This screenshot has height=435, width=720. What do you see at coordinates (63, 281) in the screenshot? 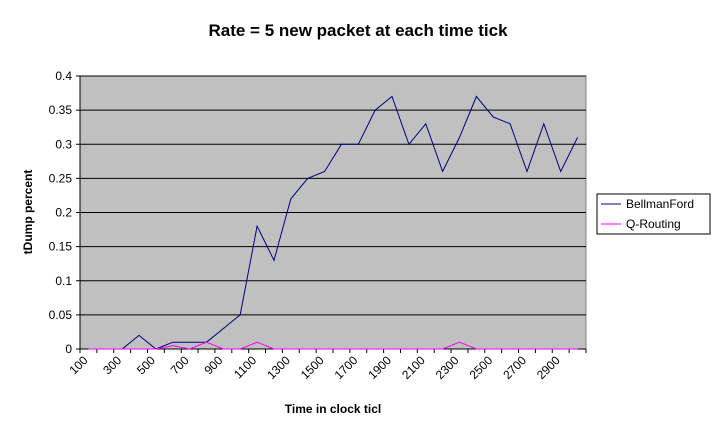
I see `y-tick-label: 0.1` at bounding box center [63, 281].